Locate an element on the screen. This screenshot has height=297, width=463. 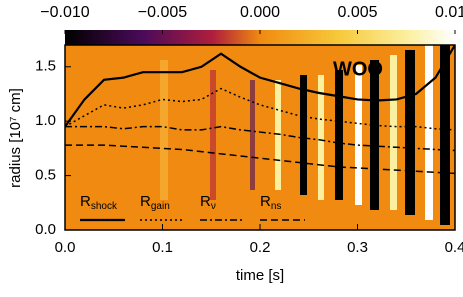
legend-label: Rgain is located at coordinates (155, 202).